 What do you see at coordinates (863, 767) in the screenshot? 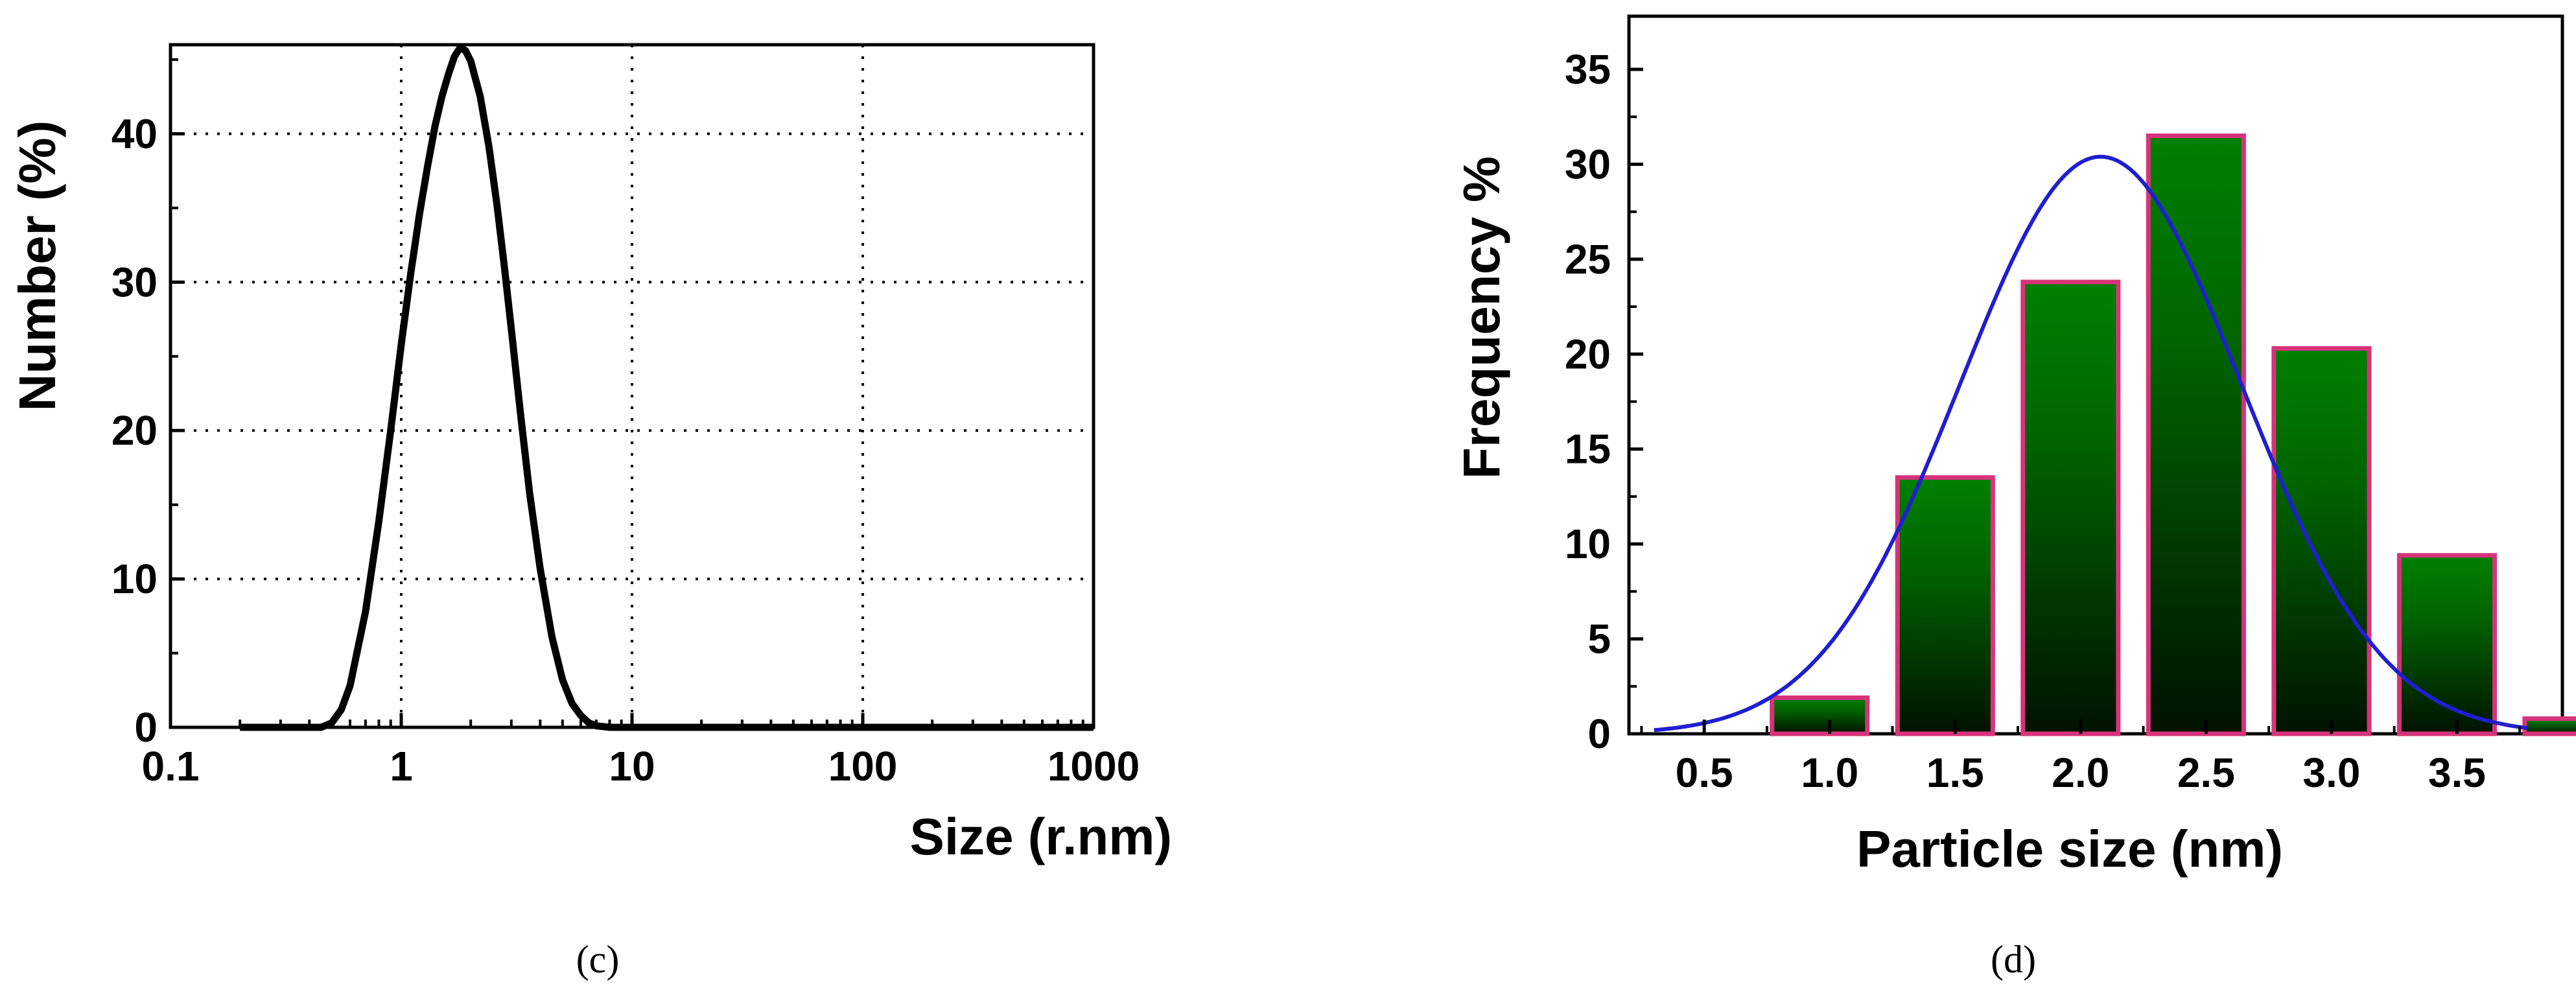
I see `panel-c-x-tick-label: 100` at bounding box center [863, 767].